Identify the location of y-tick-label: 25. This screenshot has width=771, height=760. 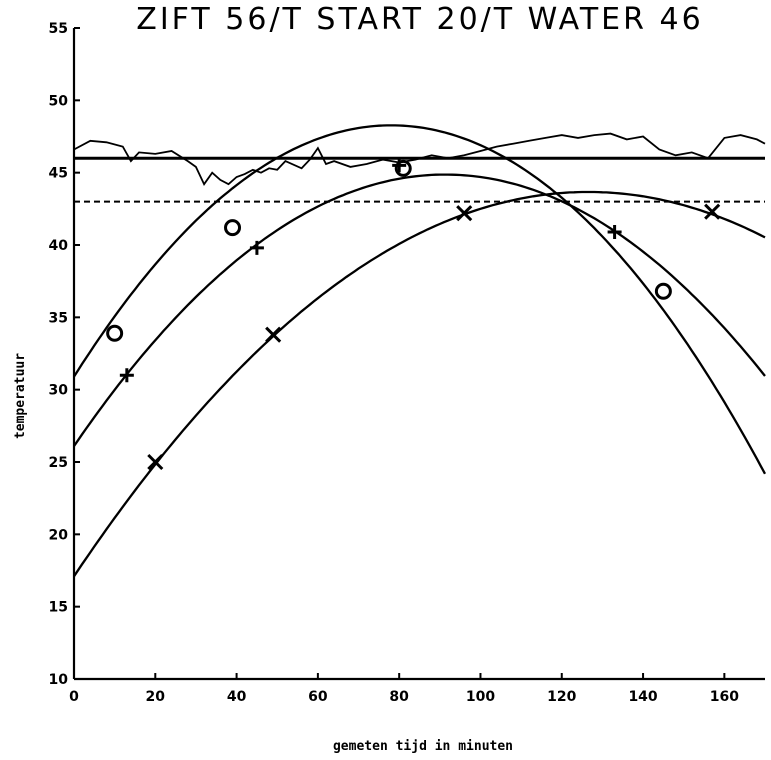
(58, 463).